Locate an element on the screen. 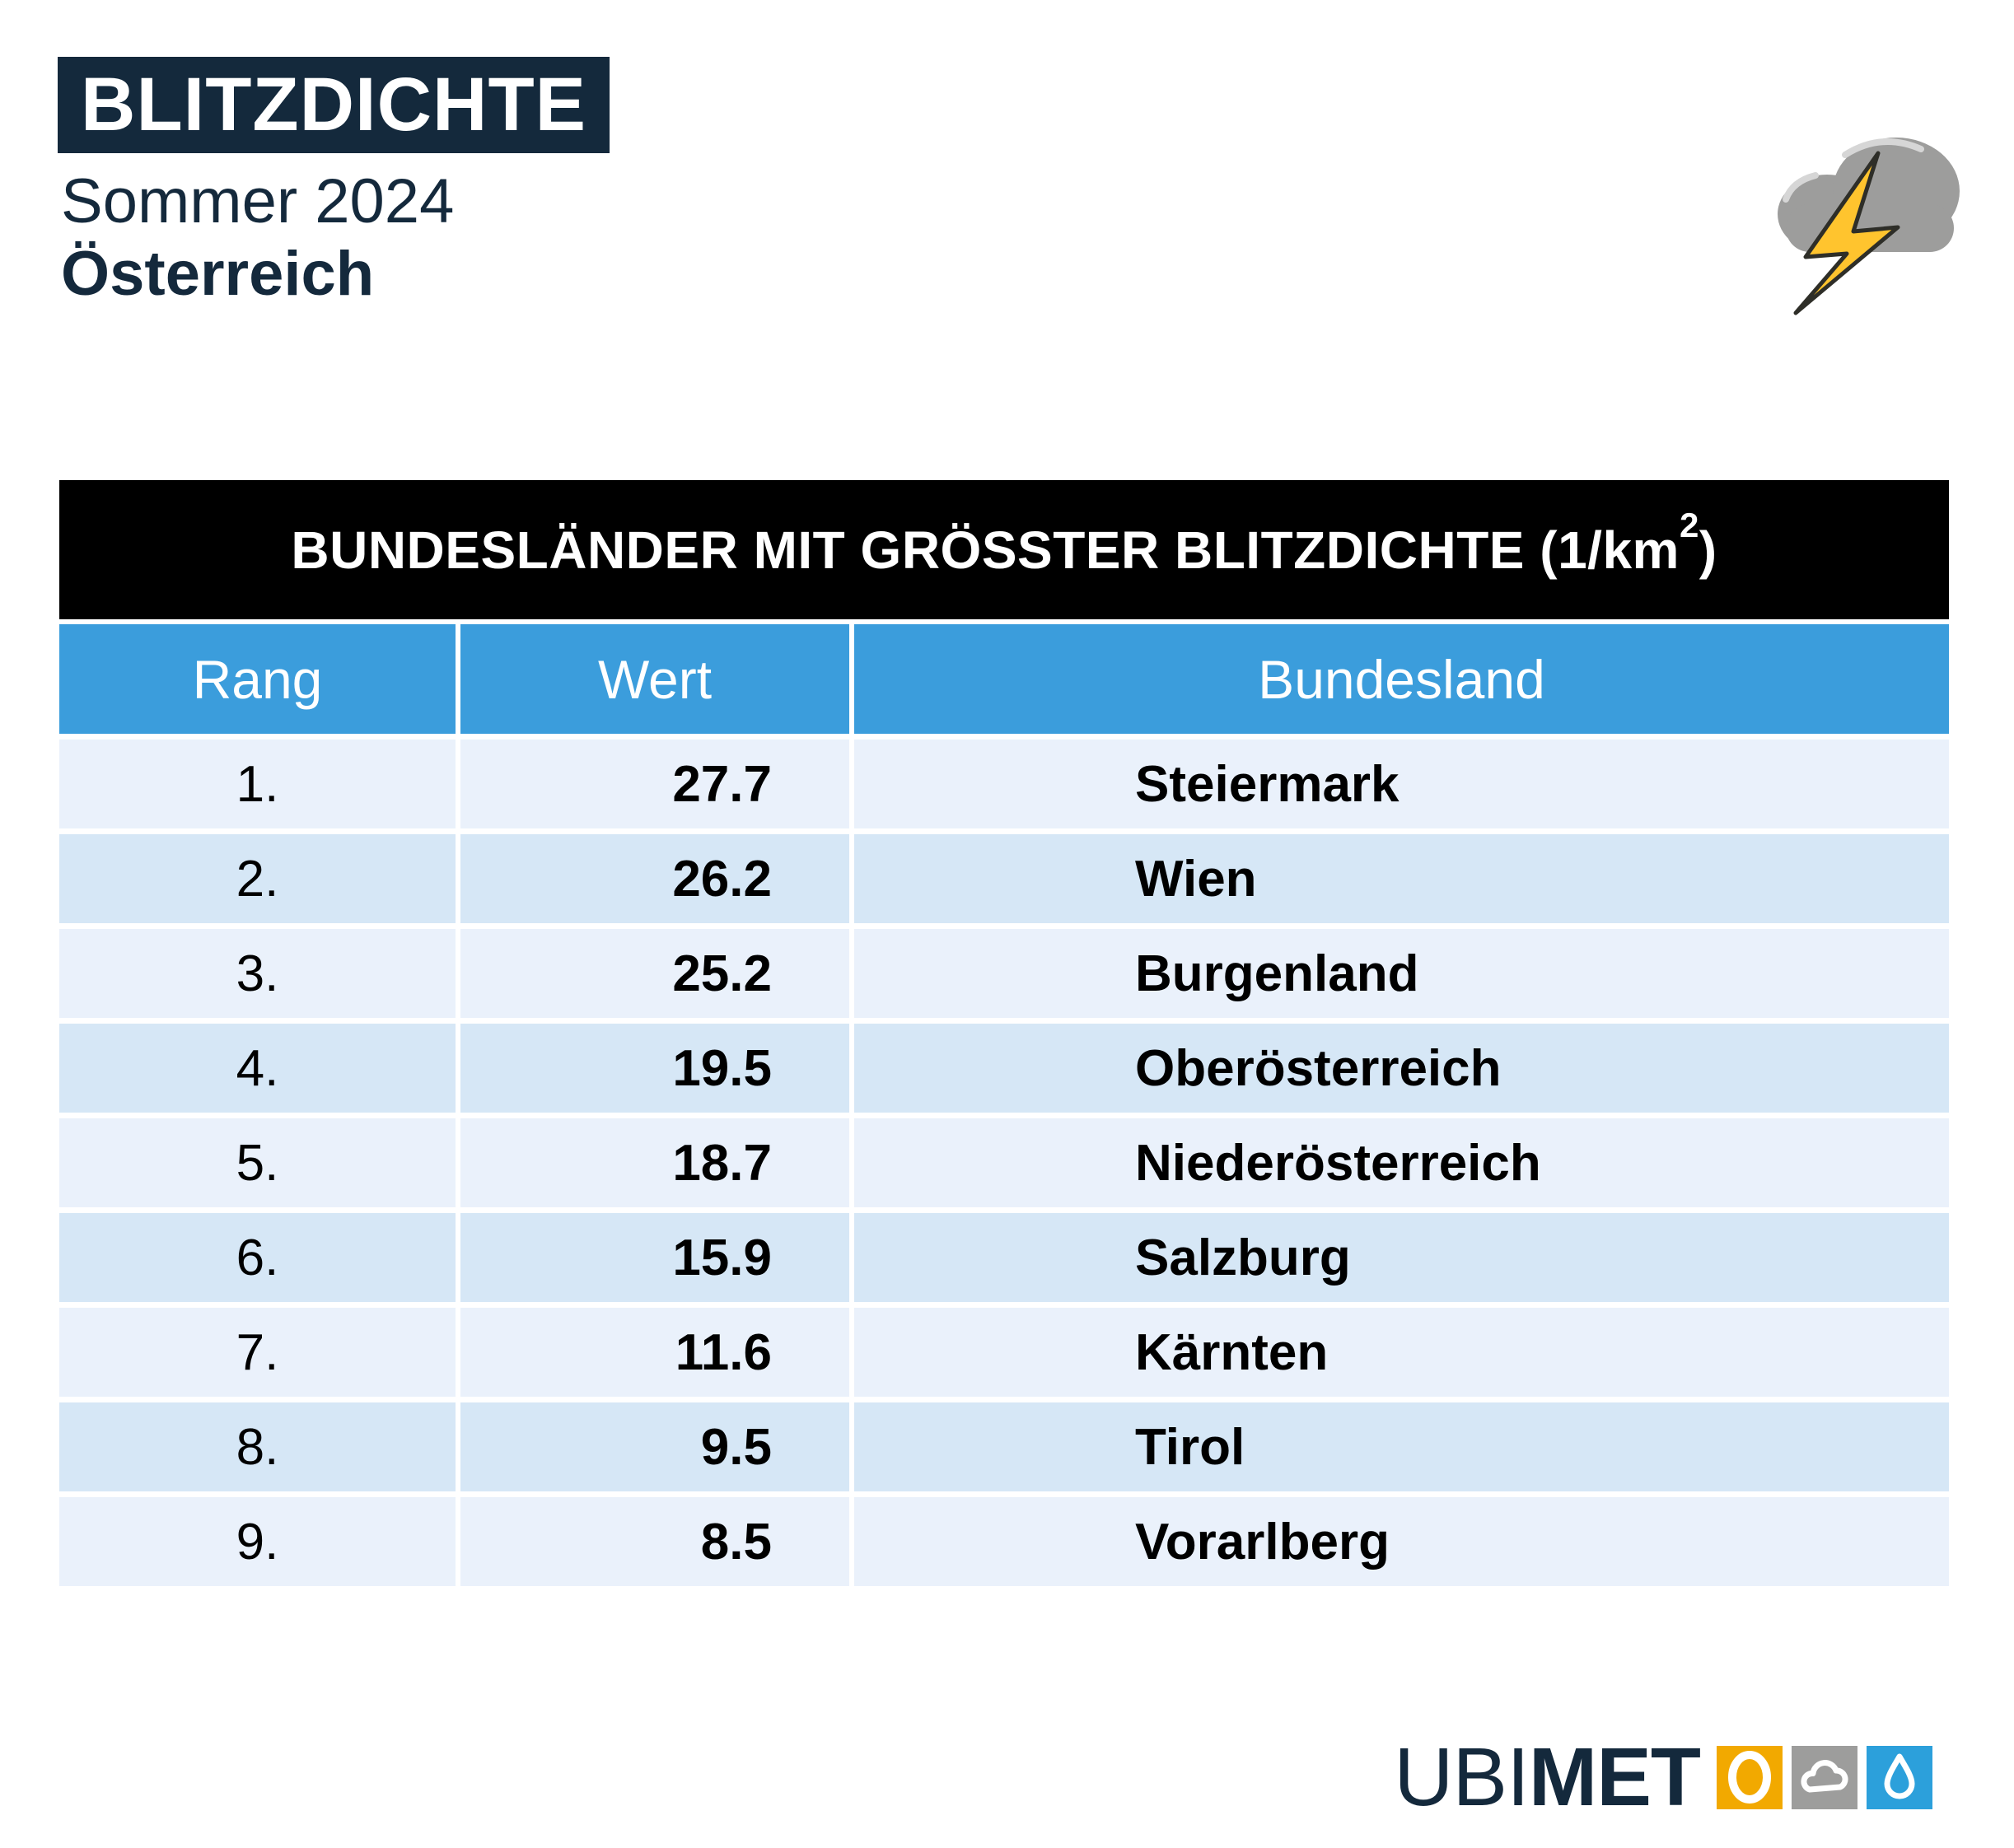 Image resolution: width=2014 pixels, height=1848 pixels. table-row: 1. 27.7 Steiermark is located at coordinates (1004, 784).